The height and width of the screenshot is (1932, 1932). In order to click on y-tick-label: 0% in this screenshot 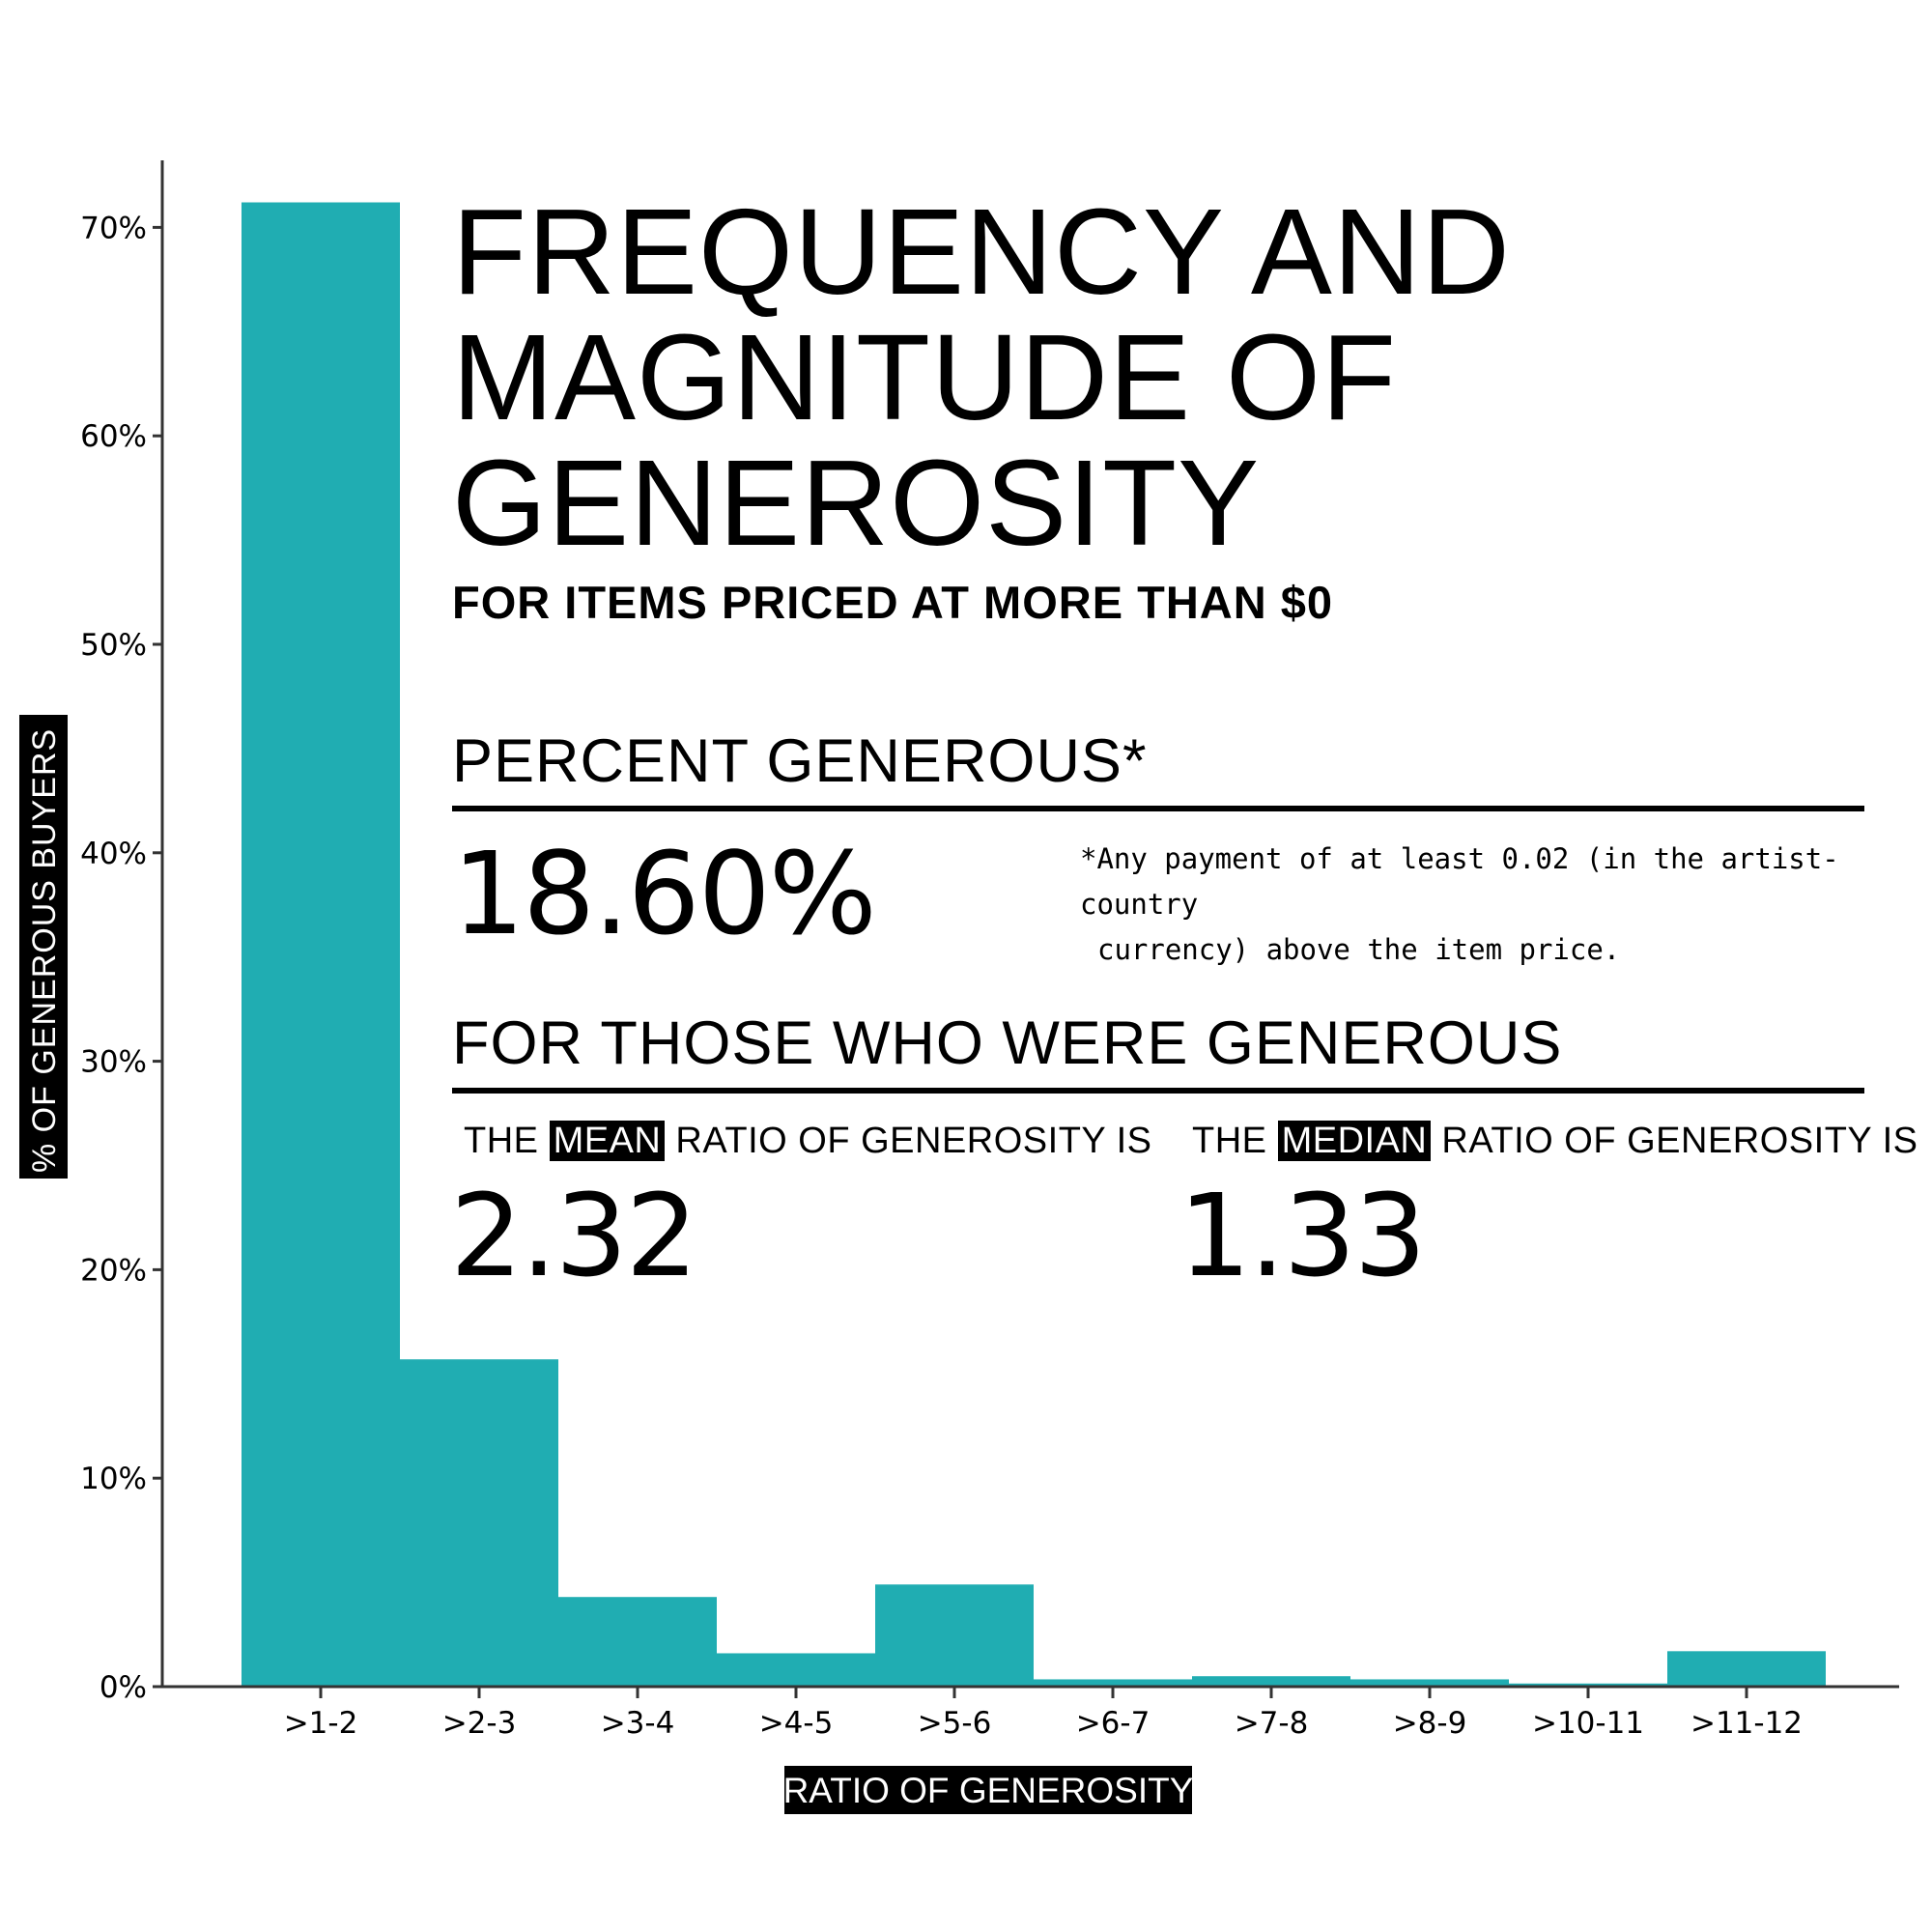, I will do `click(123, 1687)`.